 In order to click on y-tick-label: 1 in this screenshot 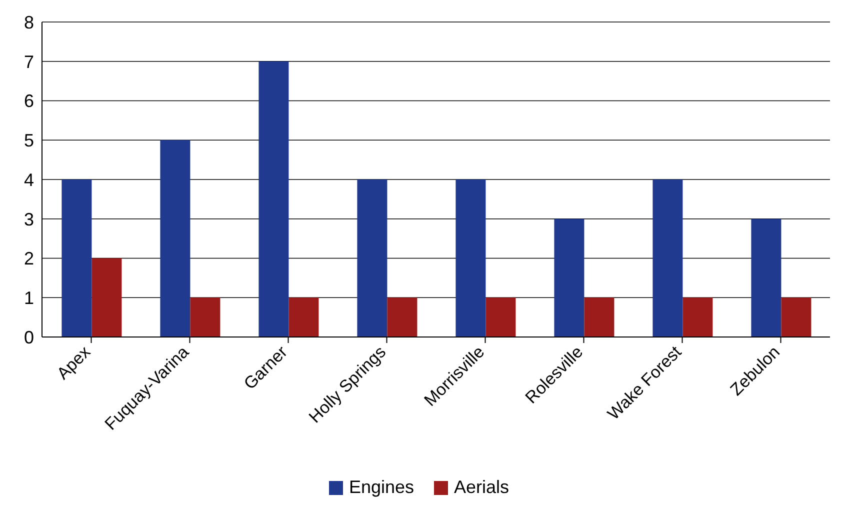, I will do `click(29, 298)`.